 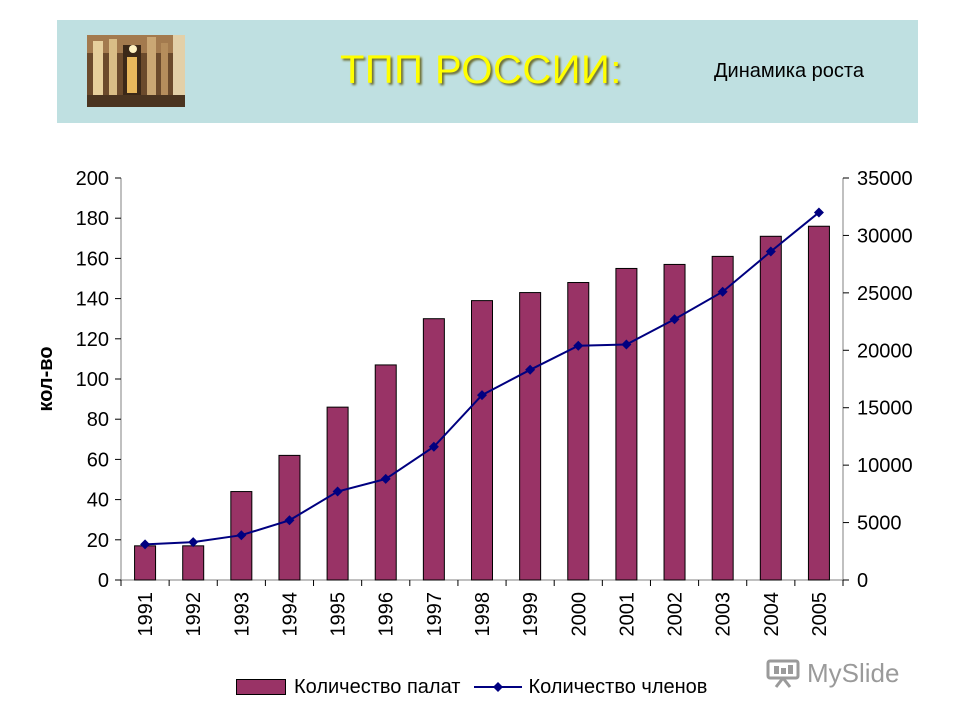 What do you see at coordinates (146, 614) in the screenshot?
I see `x-tick-label: 1991` at bounding box center [146, 614].